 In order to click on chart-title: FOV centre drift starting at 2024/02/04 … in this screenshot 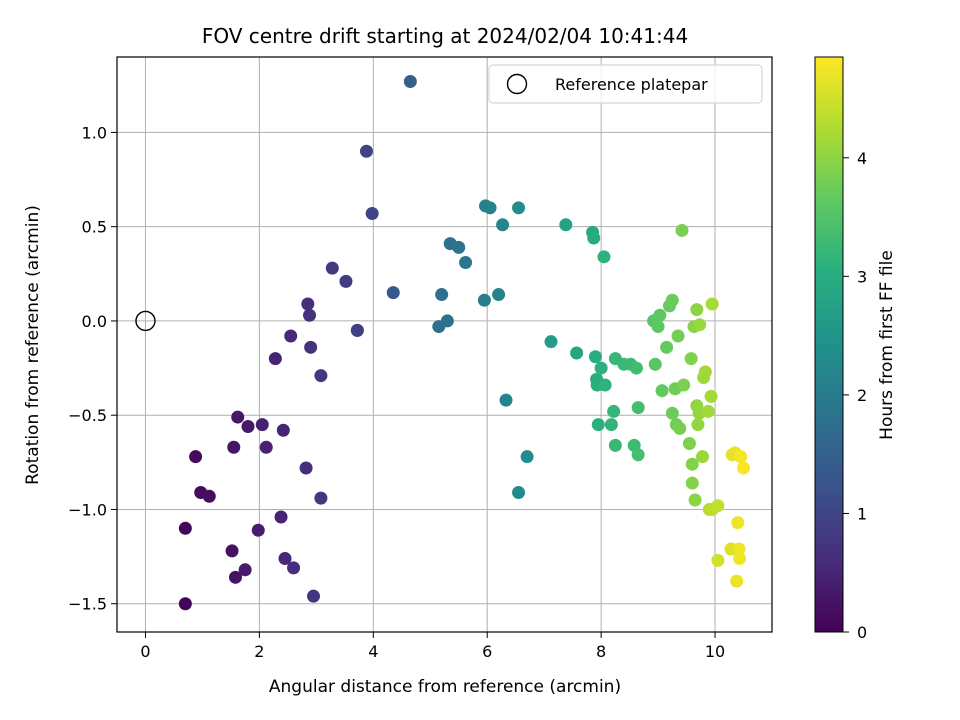, I will do `click(445, 36)`.